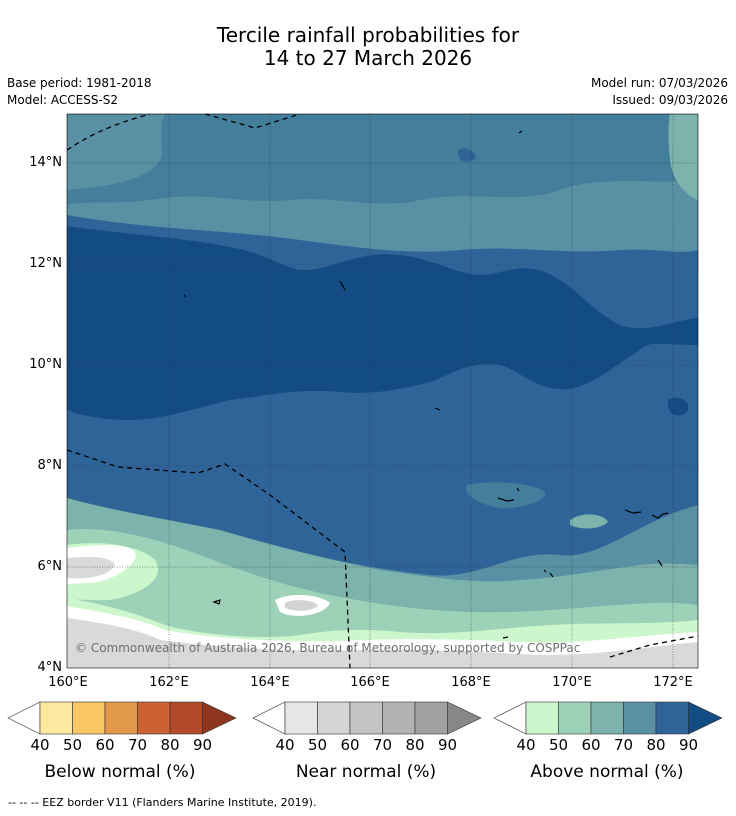 This screenshot has width=736, height=816. Describe the element at coordinates (40, 745) in the screenshot. I see `colorbar-below-tick: 40` at that location.